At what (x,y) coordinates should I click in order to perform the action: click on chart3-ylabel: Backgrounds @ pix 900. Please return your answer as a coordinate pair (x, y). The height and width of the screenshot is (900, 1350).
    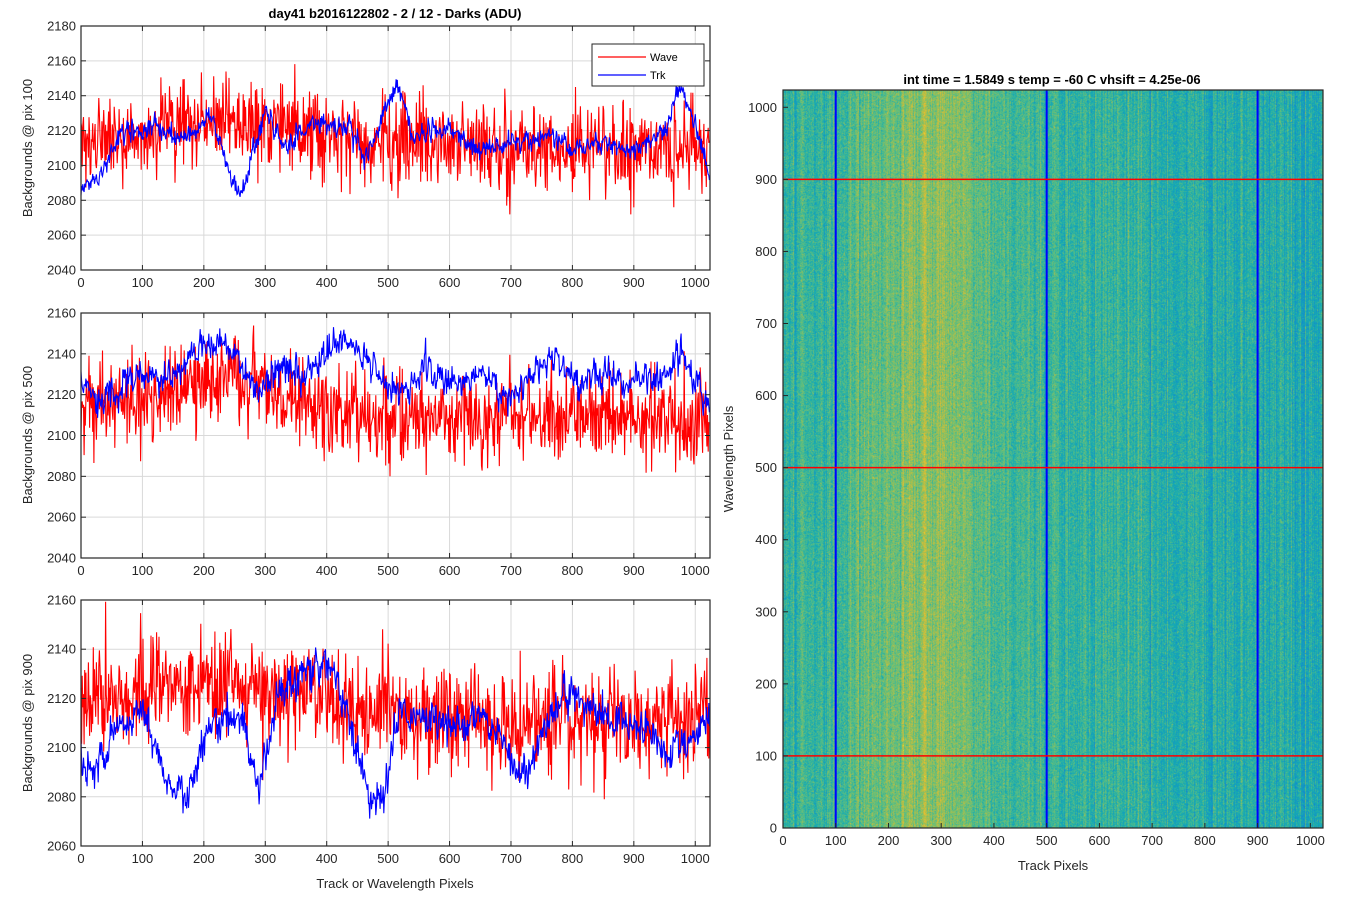
    Looking at the image, I should click on (27, 723).